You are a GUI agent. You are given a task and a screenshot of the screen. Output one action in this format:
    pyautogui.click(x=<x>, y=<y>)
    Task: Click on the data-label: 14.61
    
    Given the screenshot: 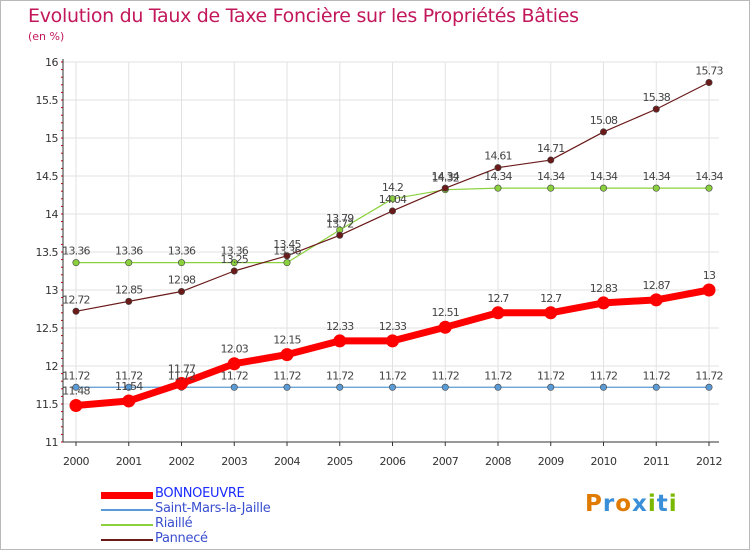 What is the action you would take?
    pyautogui.click(x=498, y=156)
    